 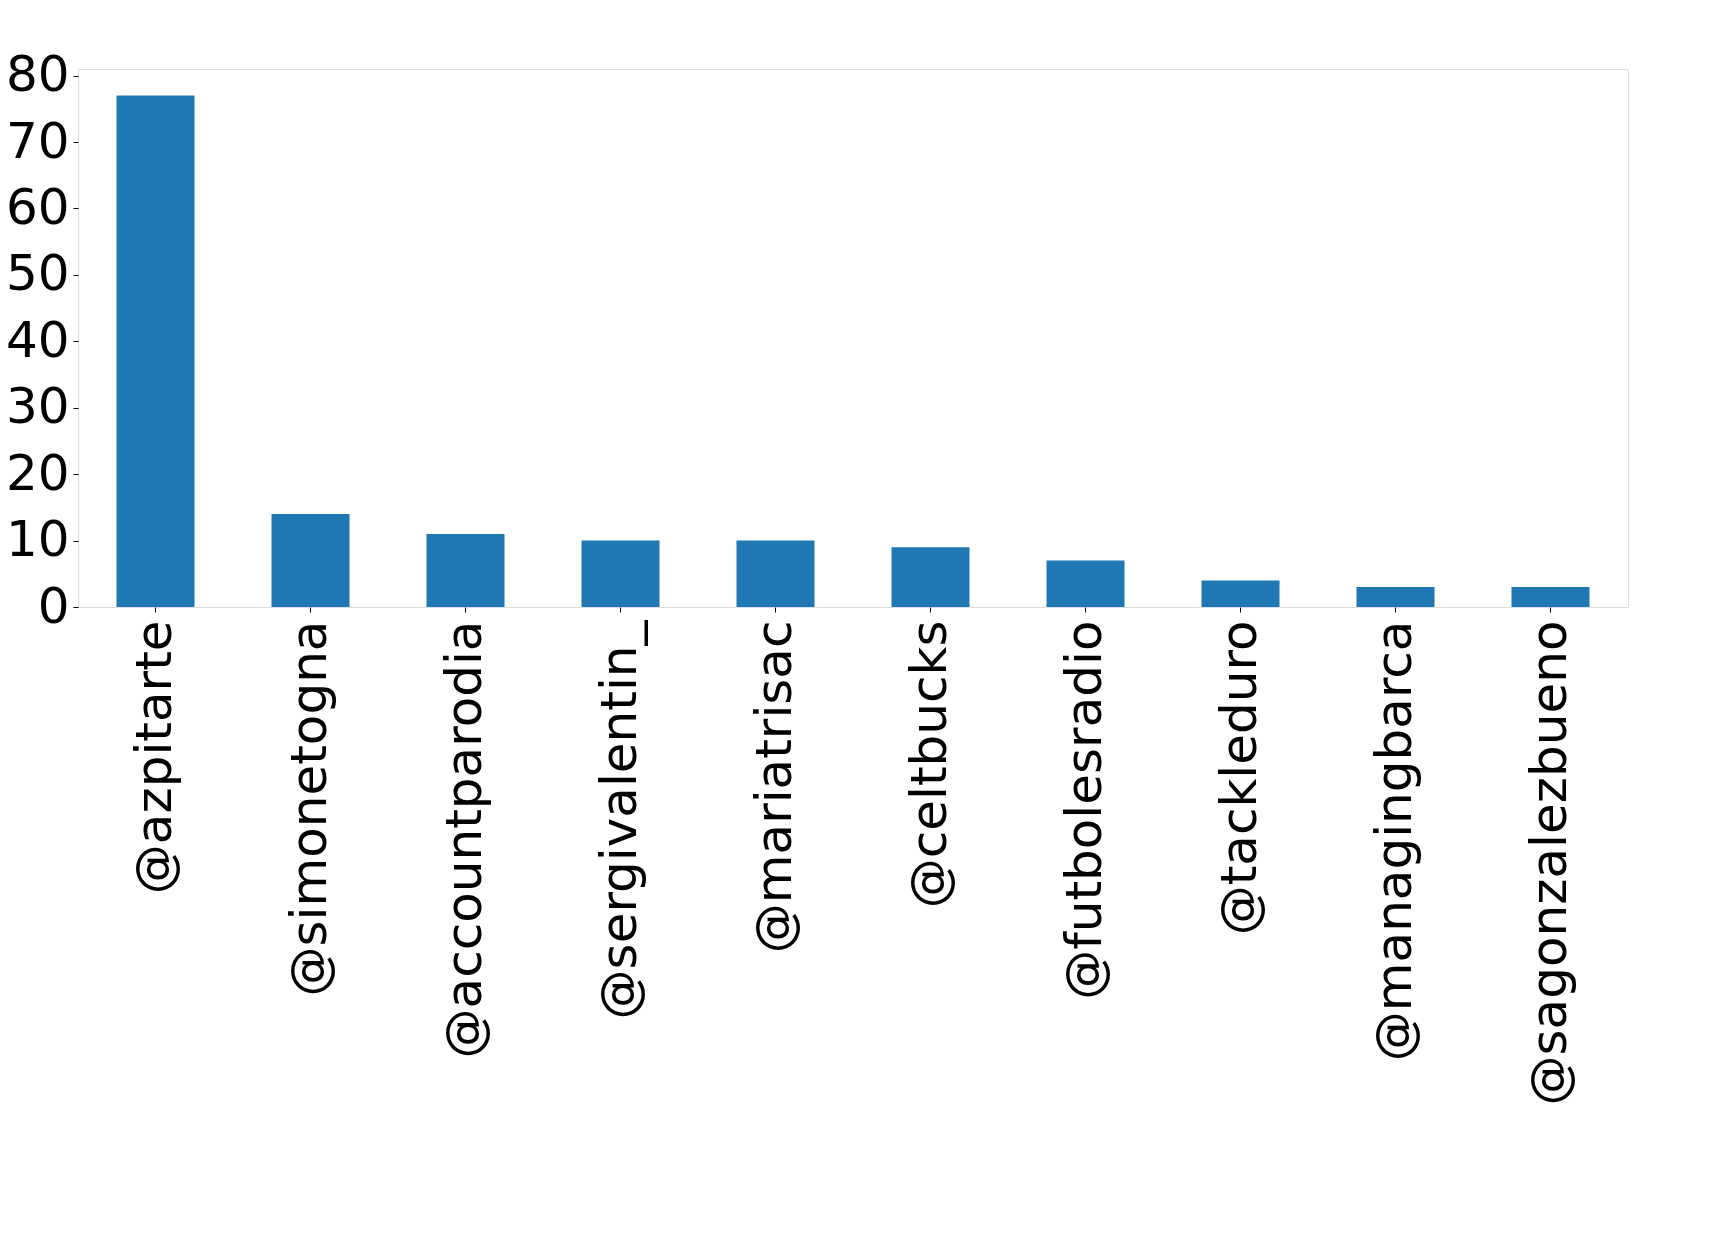 What do you see at coordinates (1548, 863) in the screenshot?
I see `x-tick-label: @sagonzalezbueno` at bounding box center [1548, 863].